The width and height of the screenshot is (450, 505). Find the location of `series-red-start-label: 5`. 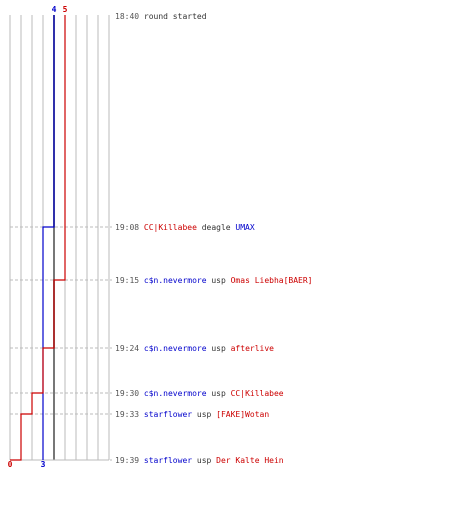

series-red-start-label: 5 is located at coordinates (65, 9).